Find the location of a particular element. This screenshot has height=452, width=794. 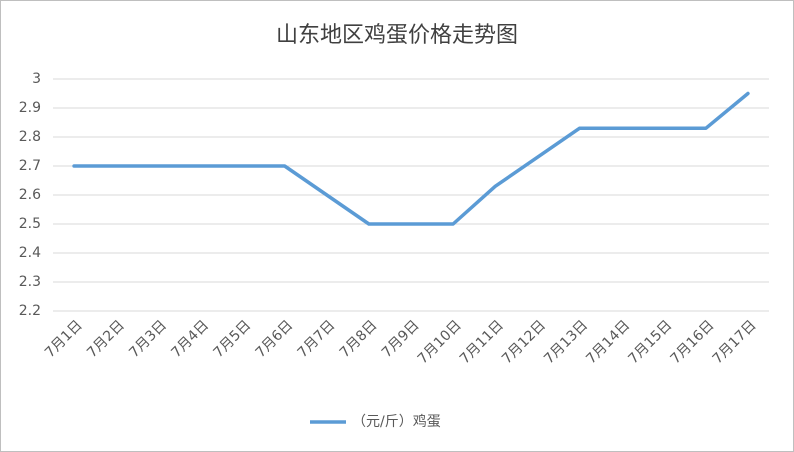

y-tick-label: 2.2 is located at coordinates (30, 311).